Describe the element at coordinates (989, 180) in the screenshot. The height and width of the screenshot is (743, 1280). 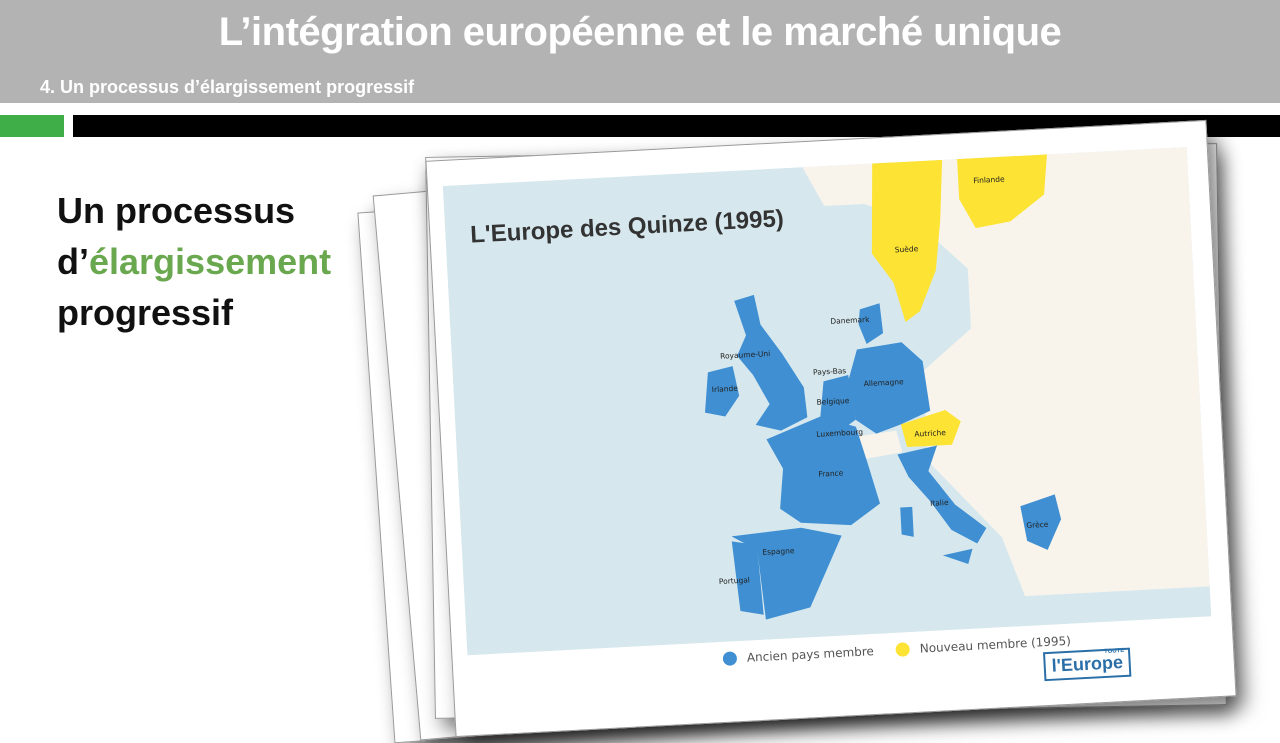
I see `label-finland: Finlande` at that location.